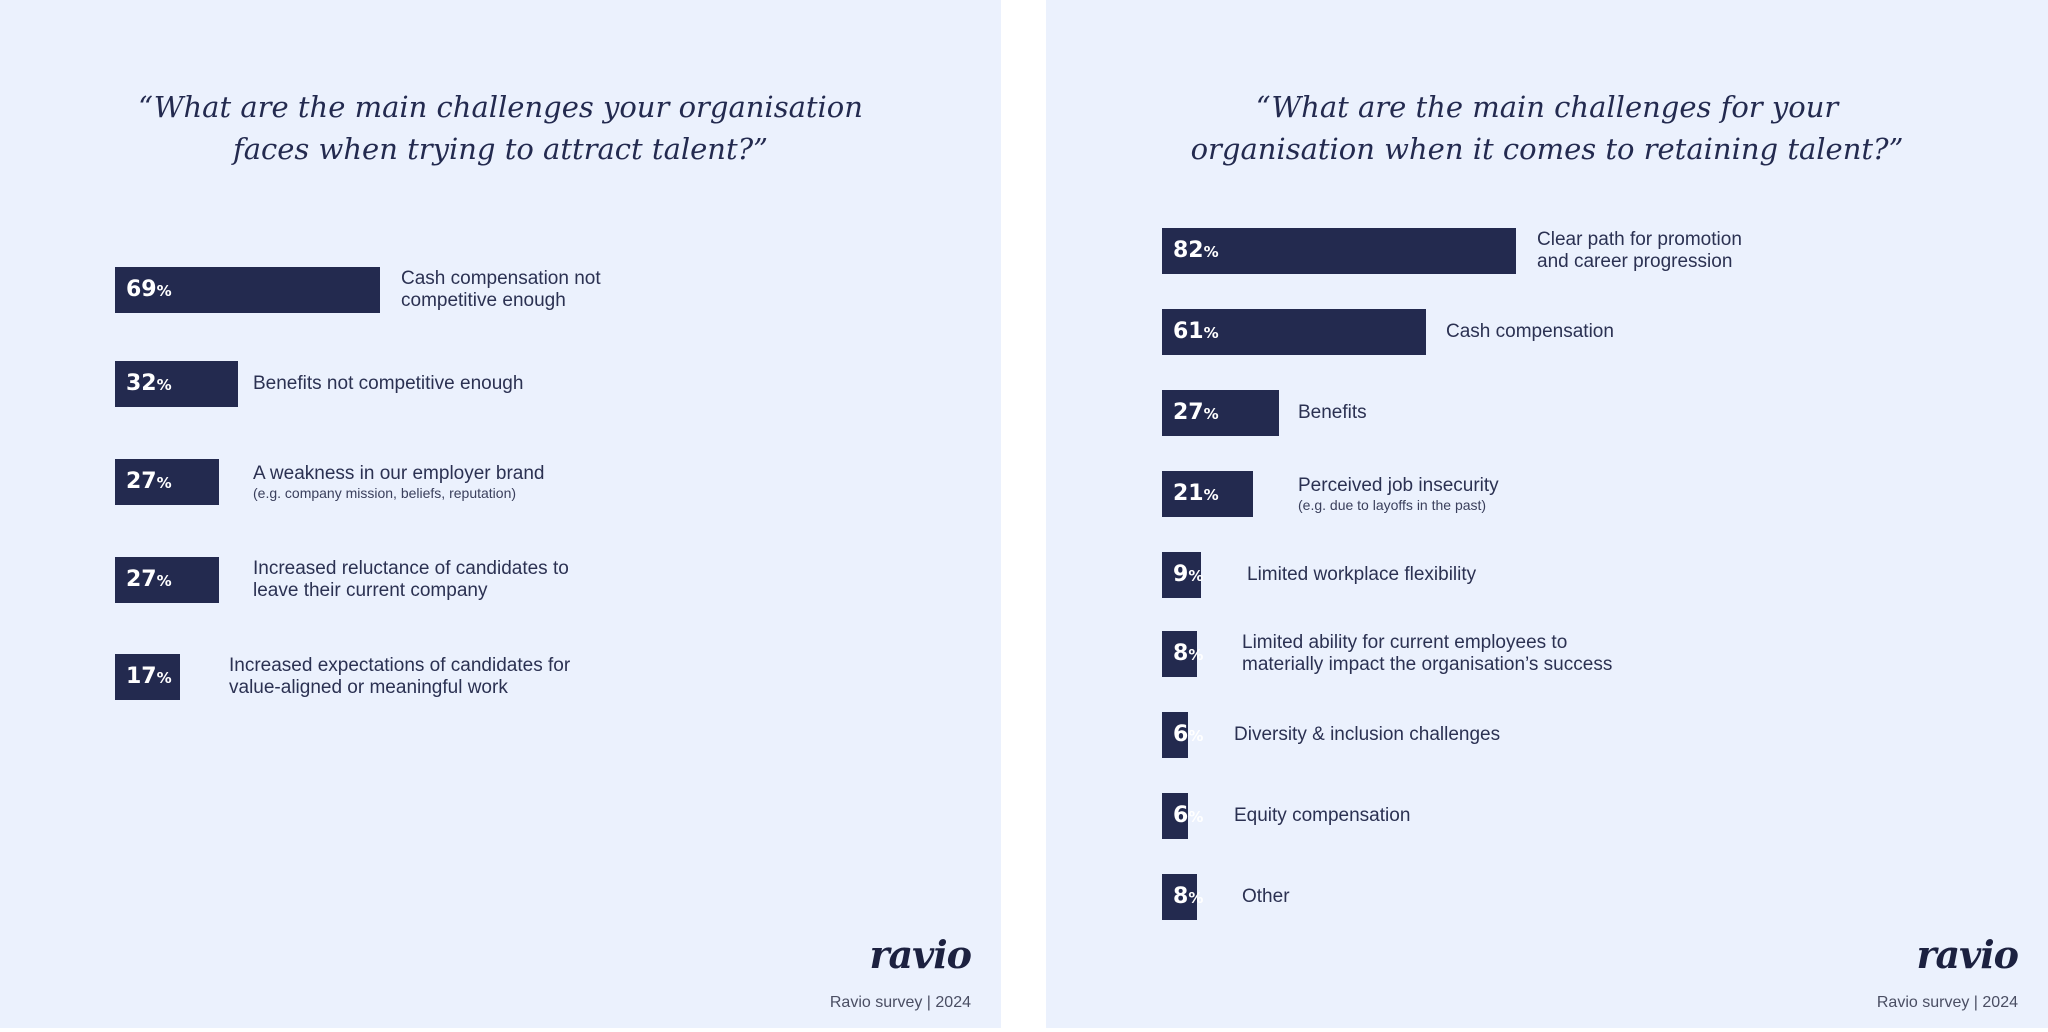 The image size is (2048, 1032). I want to click on category-label: Other, so click(1266, 896).